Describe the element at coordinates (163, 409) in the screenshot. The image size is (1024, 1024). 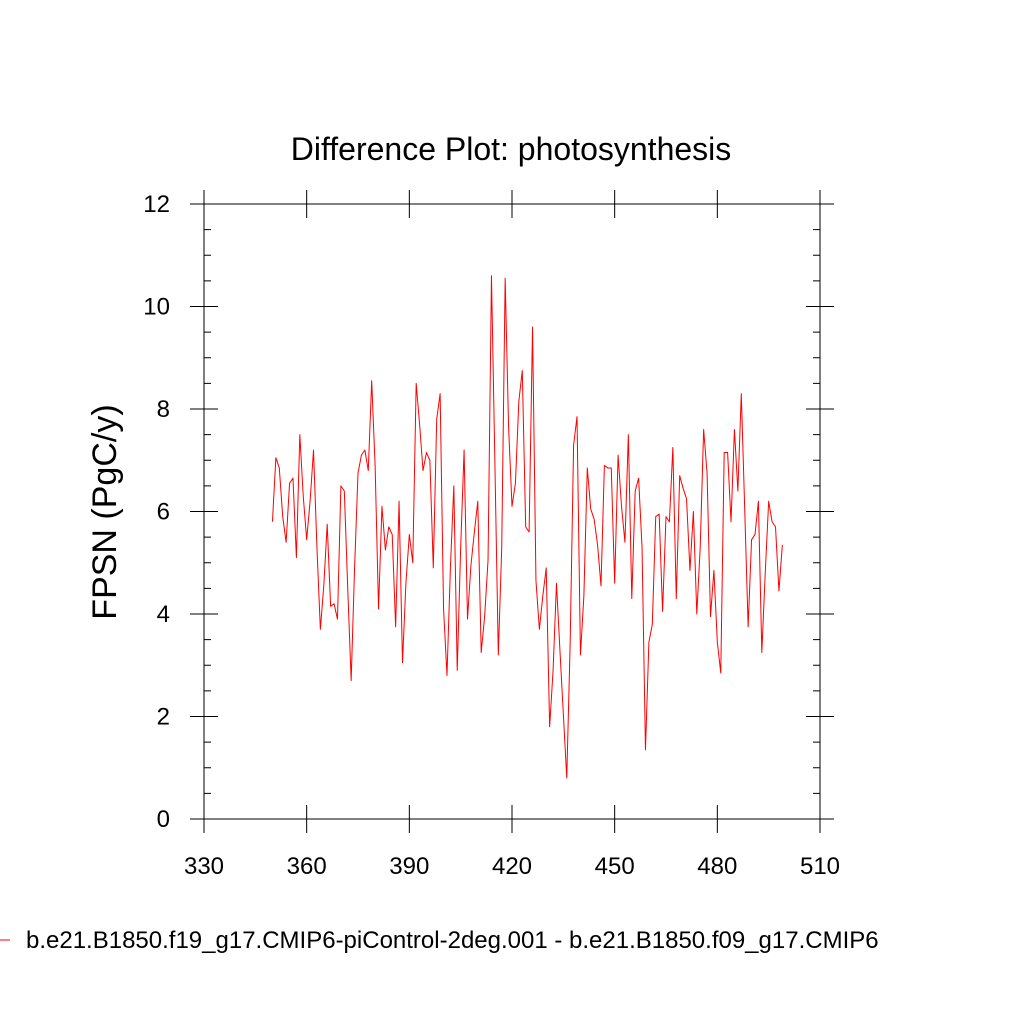
I see `y-tick-label: 8` at that location.